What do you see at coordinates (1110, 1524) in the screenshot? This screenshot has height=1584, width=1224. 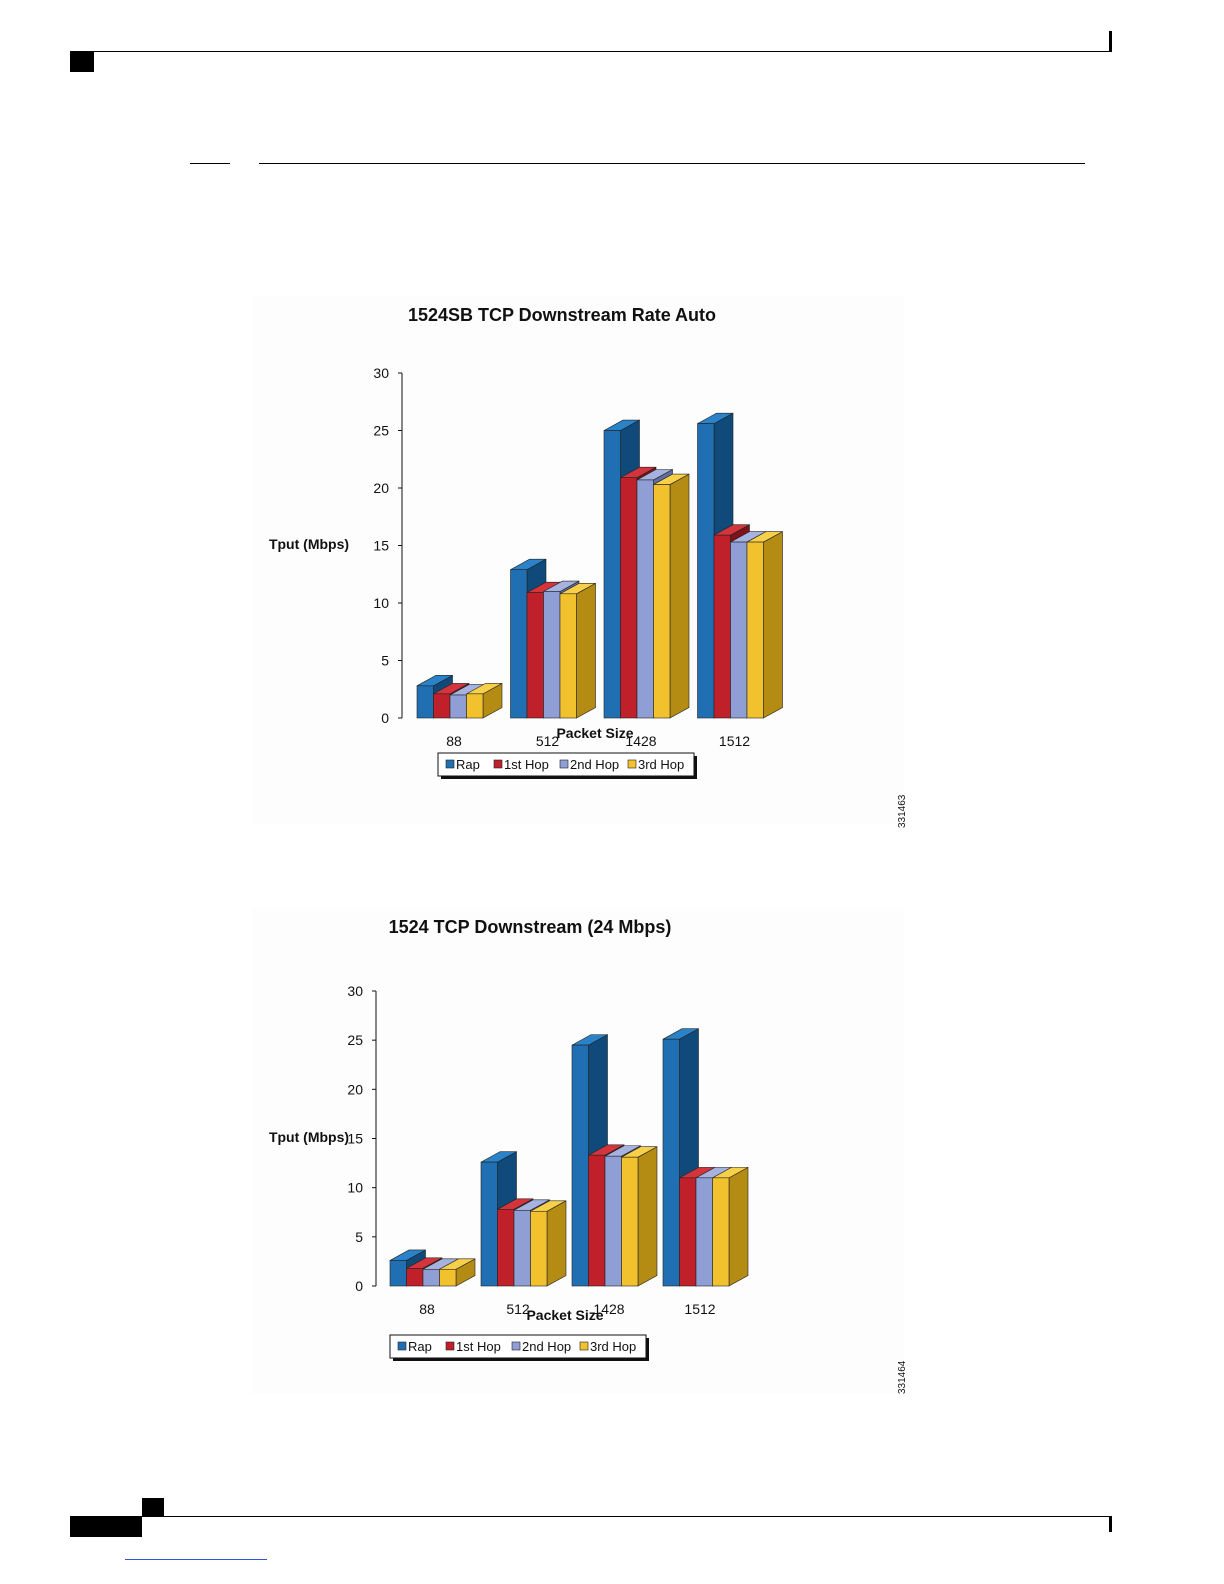 I see `footer-right-rule` at bounding box center [1110, 1524].